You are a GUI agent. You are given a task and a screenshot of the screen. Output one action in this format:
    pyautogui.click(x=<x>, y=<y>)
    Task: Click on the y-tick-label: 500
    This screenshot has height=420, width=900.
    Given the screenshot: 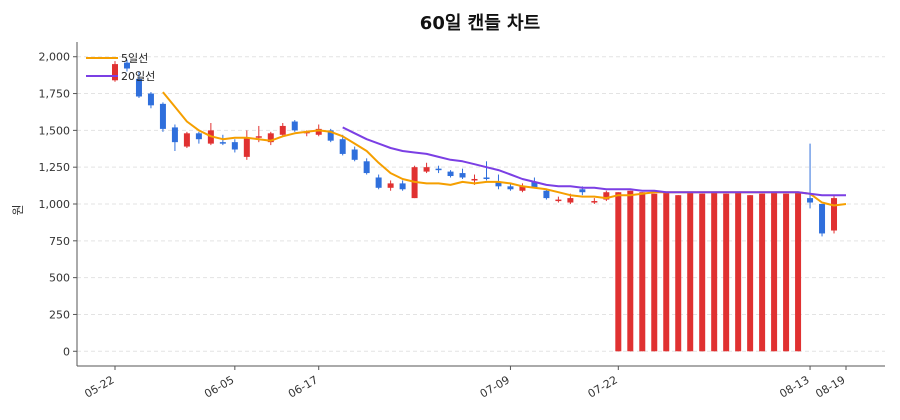 What is the action you would take?
    pyautogui.click(x=59, y=278)
    